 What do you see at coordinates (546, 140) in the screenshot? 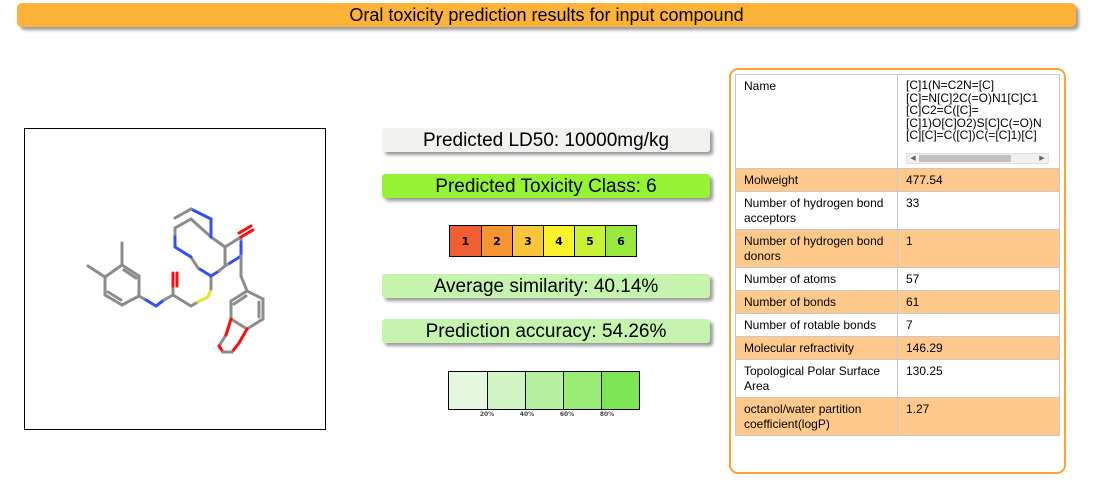
I see `predicted-ld50: Predicted LD50: 10000mg/kg` at bounding box center [546, 140].